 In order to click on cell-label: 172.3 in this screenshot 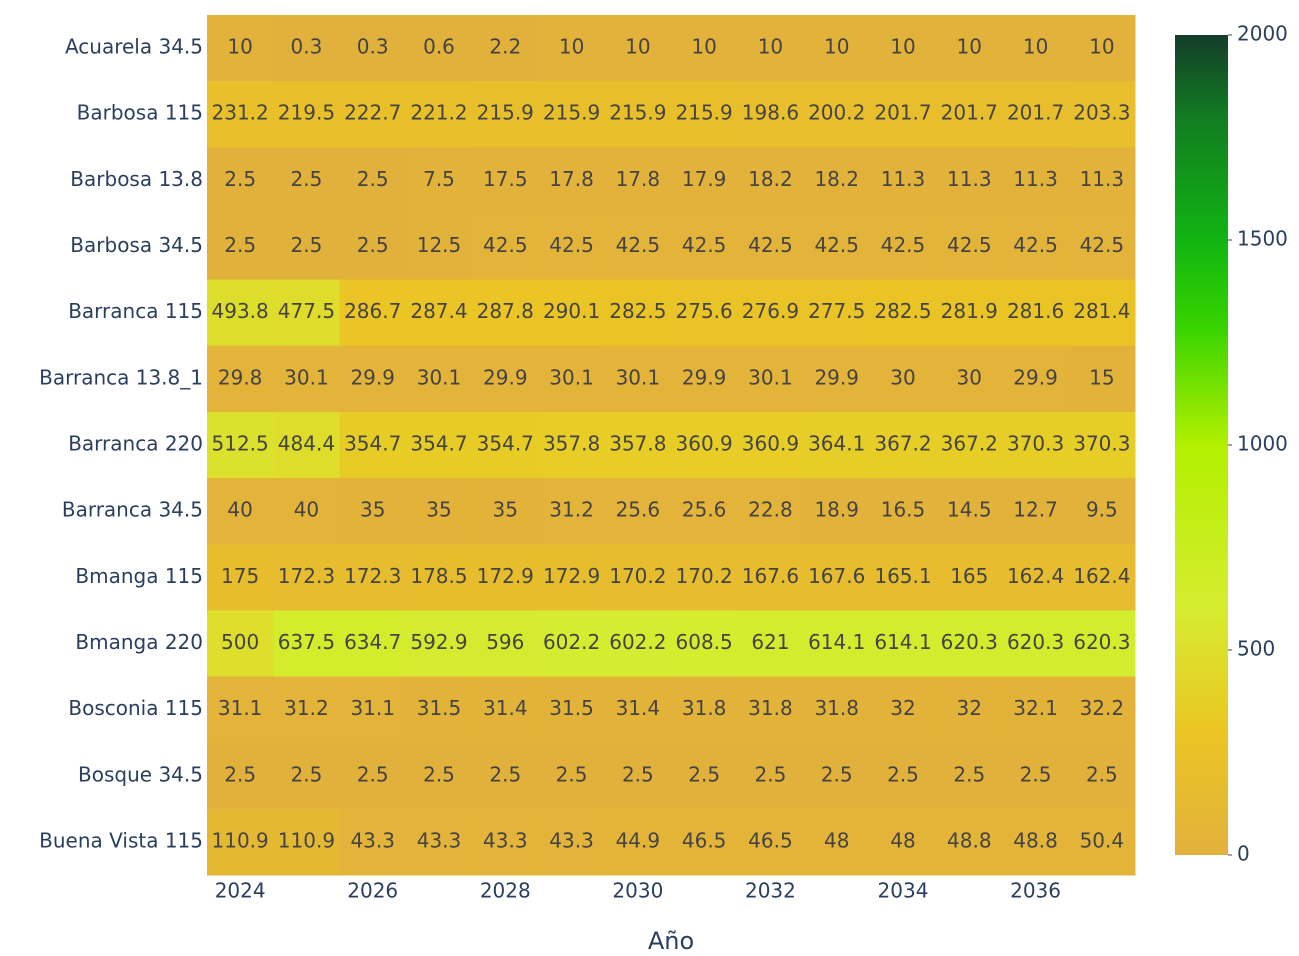, I will do `click(306, 576)`.